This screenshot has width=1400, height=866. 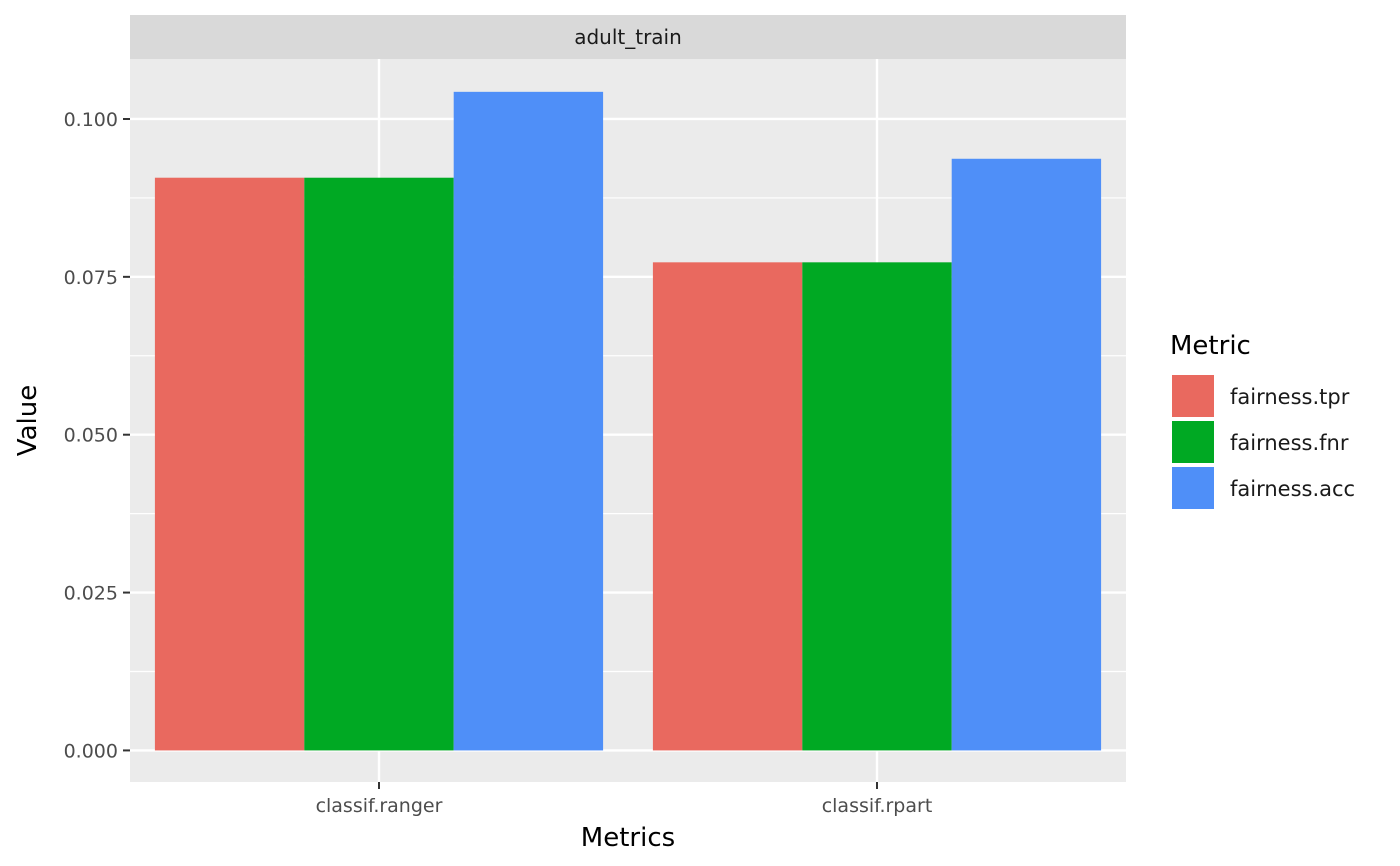 What do you see at coordinates (28, 420) in the screenshot?
I see `y-axis-title: Value` at bounding box center [28, 420].